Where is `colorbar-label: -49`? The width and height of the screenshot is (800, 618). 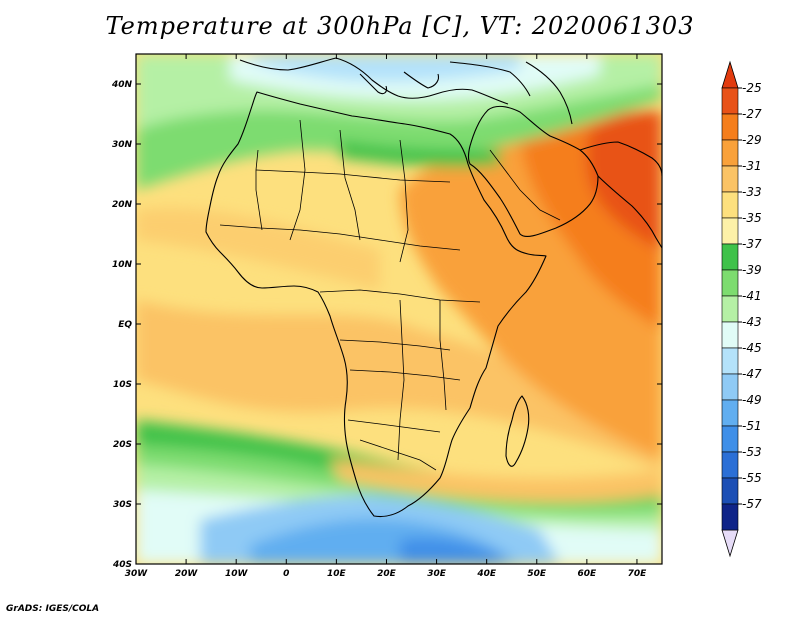 colorbar-label: -49 is located at coordinates (752, 400).